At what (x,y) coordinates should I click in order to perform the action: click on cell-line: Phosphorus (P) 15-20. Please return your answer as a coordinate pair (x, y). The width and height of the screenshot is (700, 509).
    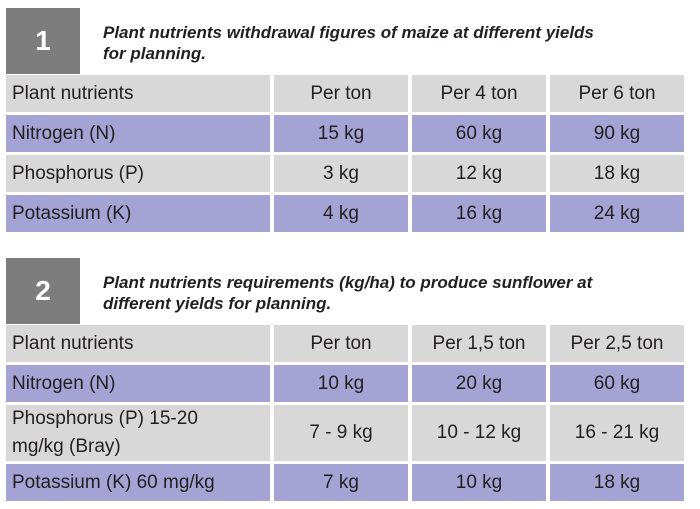
    Looking at the image, I should click on (105, 418).